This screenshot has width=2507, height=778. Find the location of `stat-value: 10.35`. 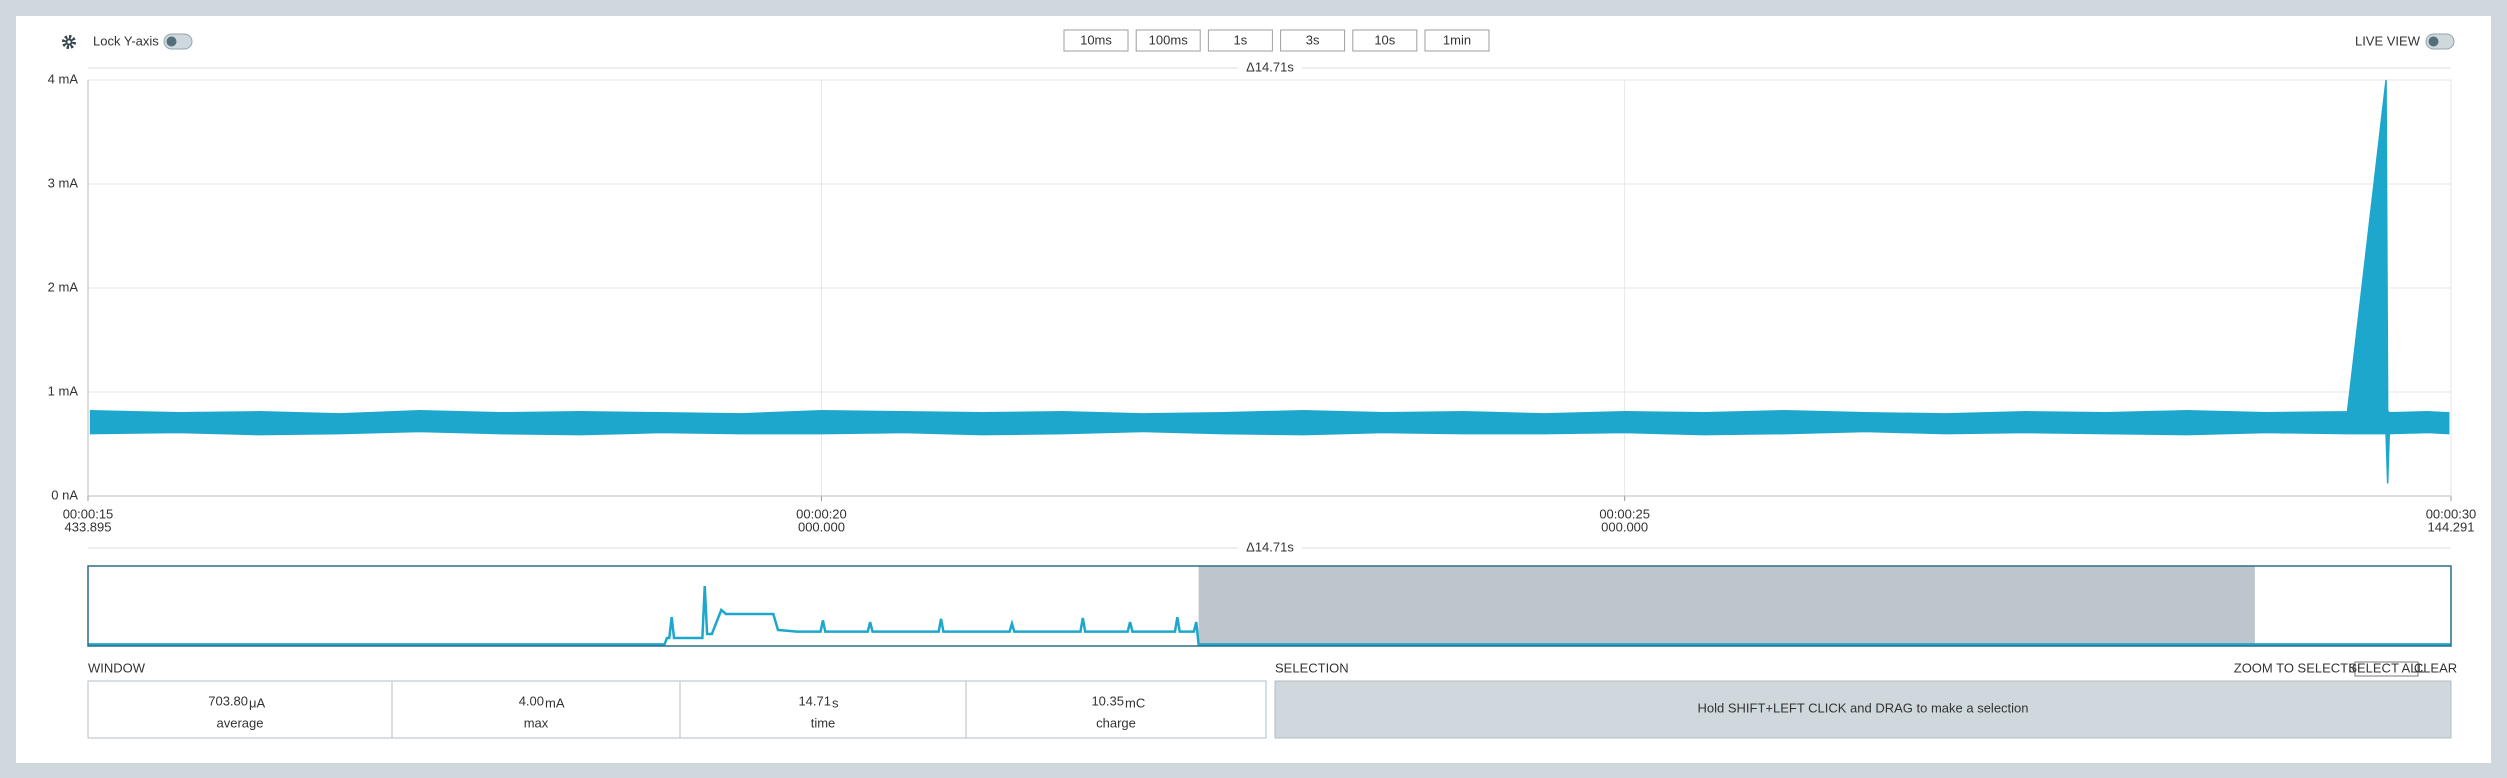

stat-value: 10.35 is located at coordinates (1107, 700).